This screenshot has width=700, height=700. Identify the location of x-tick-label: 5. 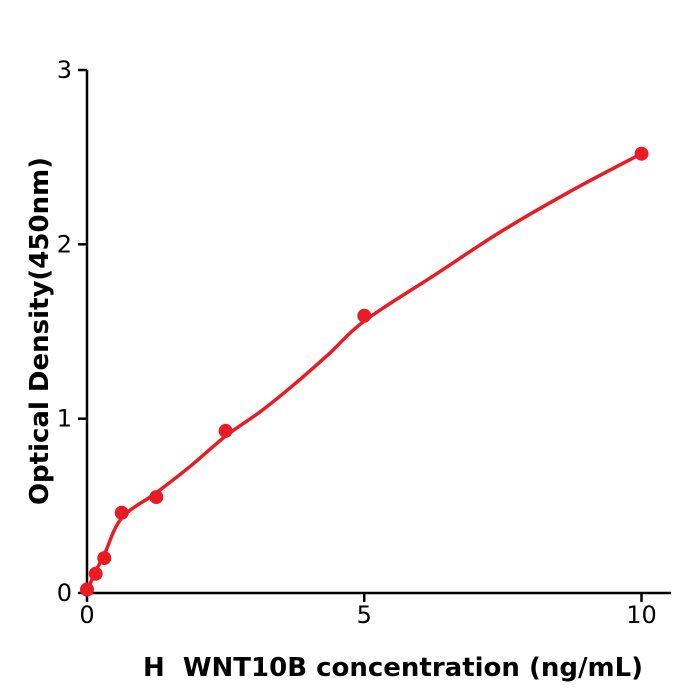
(364, 615).